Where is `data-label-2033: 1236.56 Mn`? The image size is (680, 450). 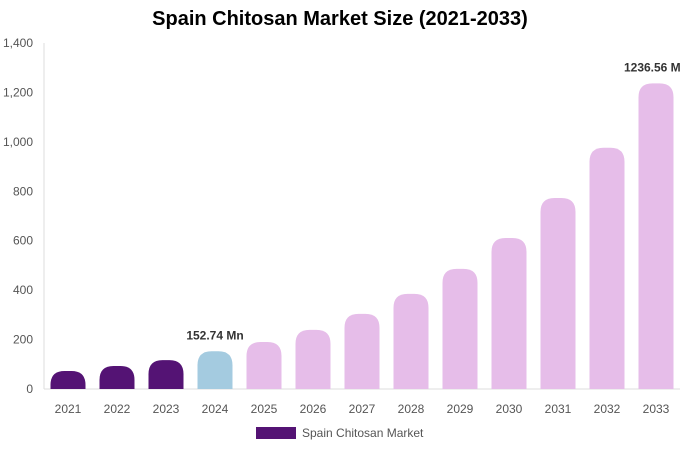 data-label-2033: 1236.56 Mn is located at coordinates (652, 67).